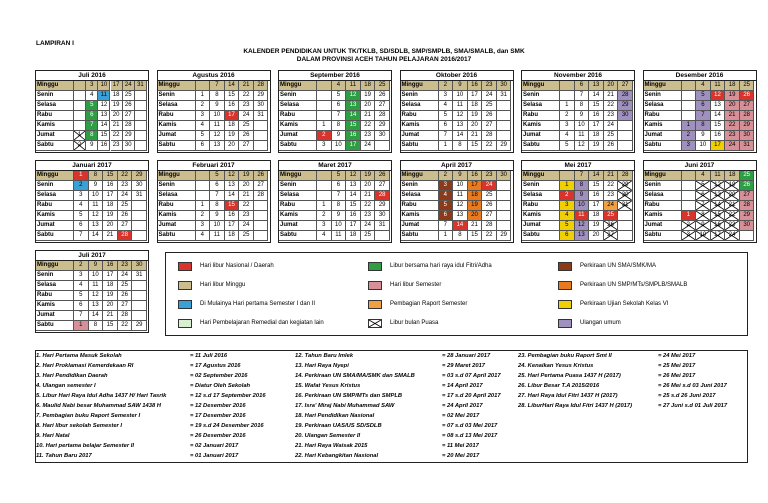  What do you see at coordinates (470, 426) in the screenshot?
I see `event-date: = 07 s.d 03 Mei 2017` at bounding box center [470, 426].